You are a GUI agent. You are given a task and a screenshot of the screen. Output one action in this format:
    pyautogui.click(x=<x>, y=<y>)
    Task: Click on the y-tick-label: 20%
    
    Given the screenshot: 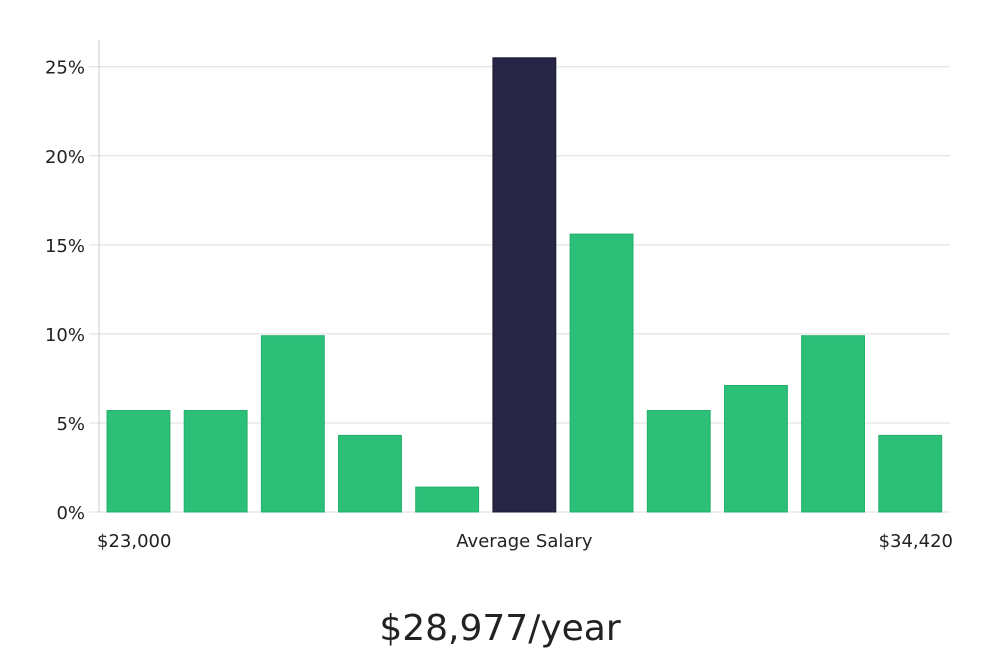 What is the action you would take?
    pyautogui.click(x=65, y=157)
    